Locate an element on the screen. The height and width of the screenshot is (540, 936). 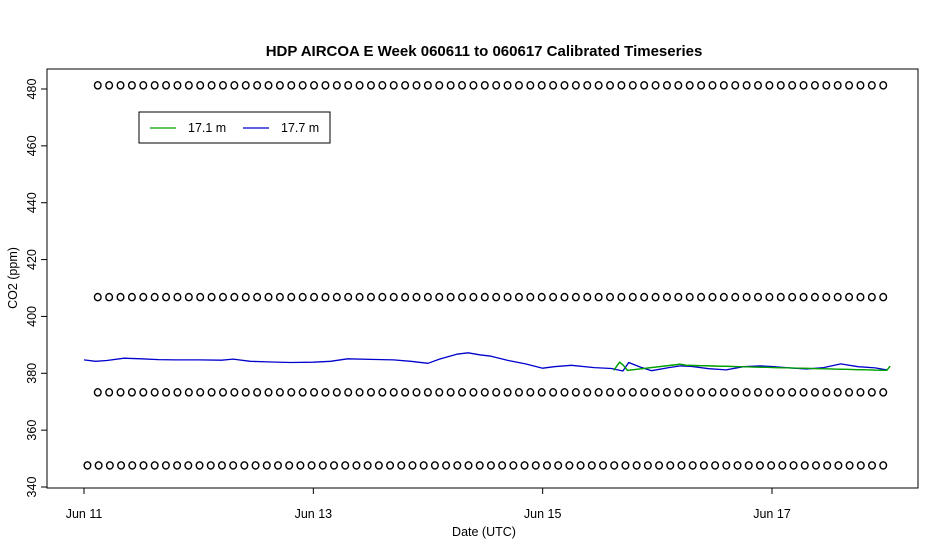
y-tick-label-440: 440 is located at coordinates (32, 202).